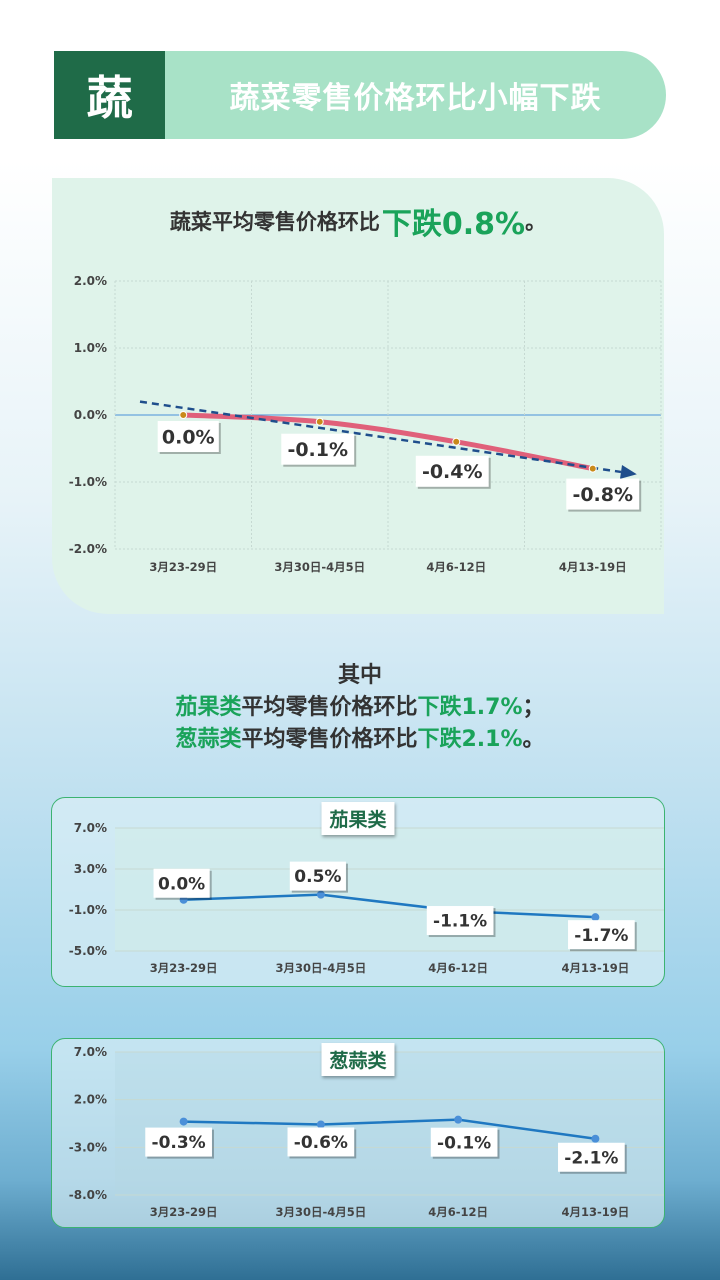  Describe the element at coordinates (208, 707) in the screenshot. I see `line1-category: 茄果类` at that location.